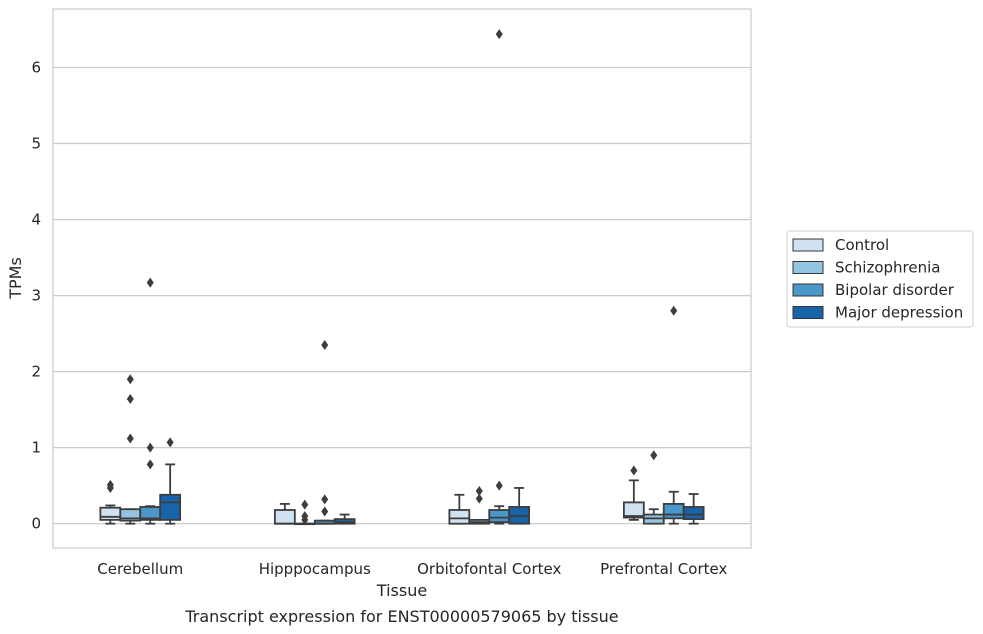  I want to click on y-axis-title: TPMs, so click(15, 278).